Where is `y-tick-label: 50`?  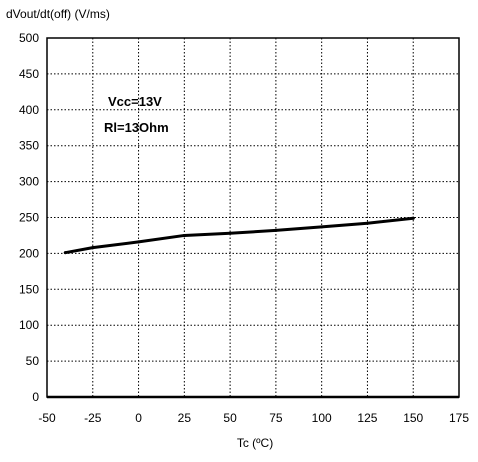 y-tick-label: 50 is located at coordinates (33, 361).